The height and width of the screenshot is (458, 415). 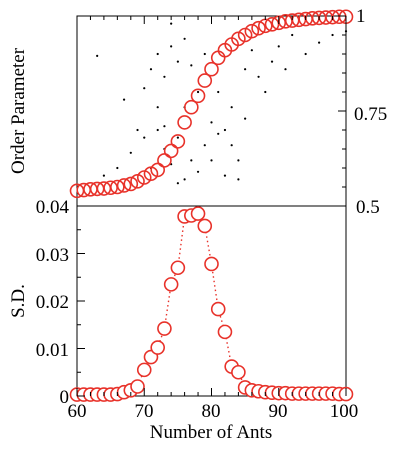 I want to click on top-ytick-label-0-75: 0.75, so click(x=370, y=114).